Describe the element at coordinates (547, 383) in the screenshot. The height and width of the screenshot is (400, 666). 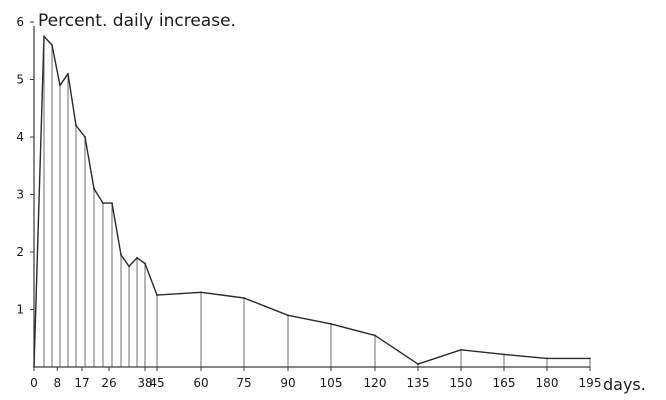
I see `x-tick-label: 180` at that location.